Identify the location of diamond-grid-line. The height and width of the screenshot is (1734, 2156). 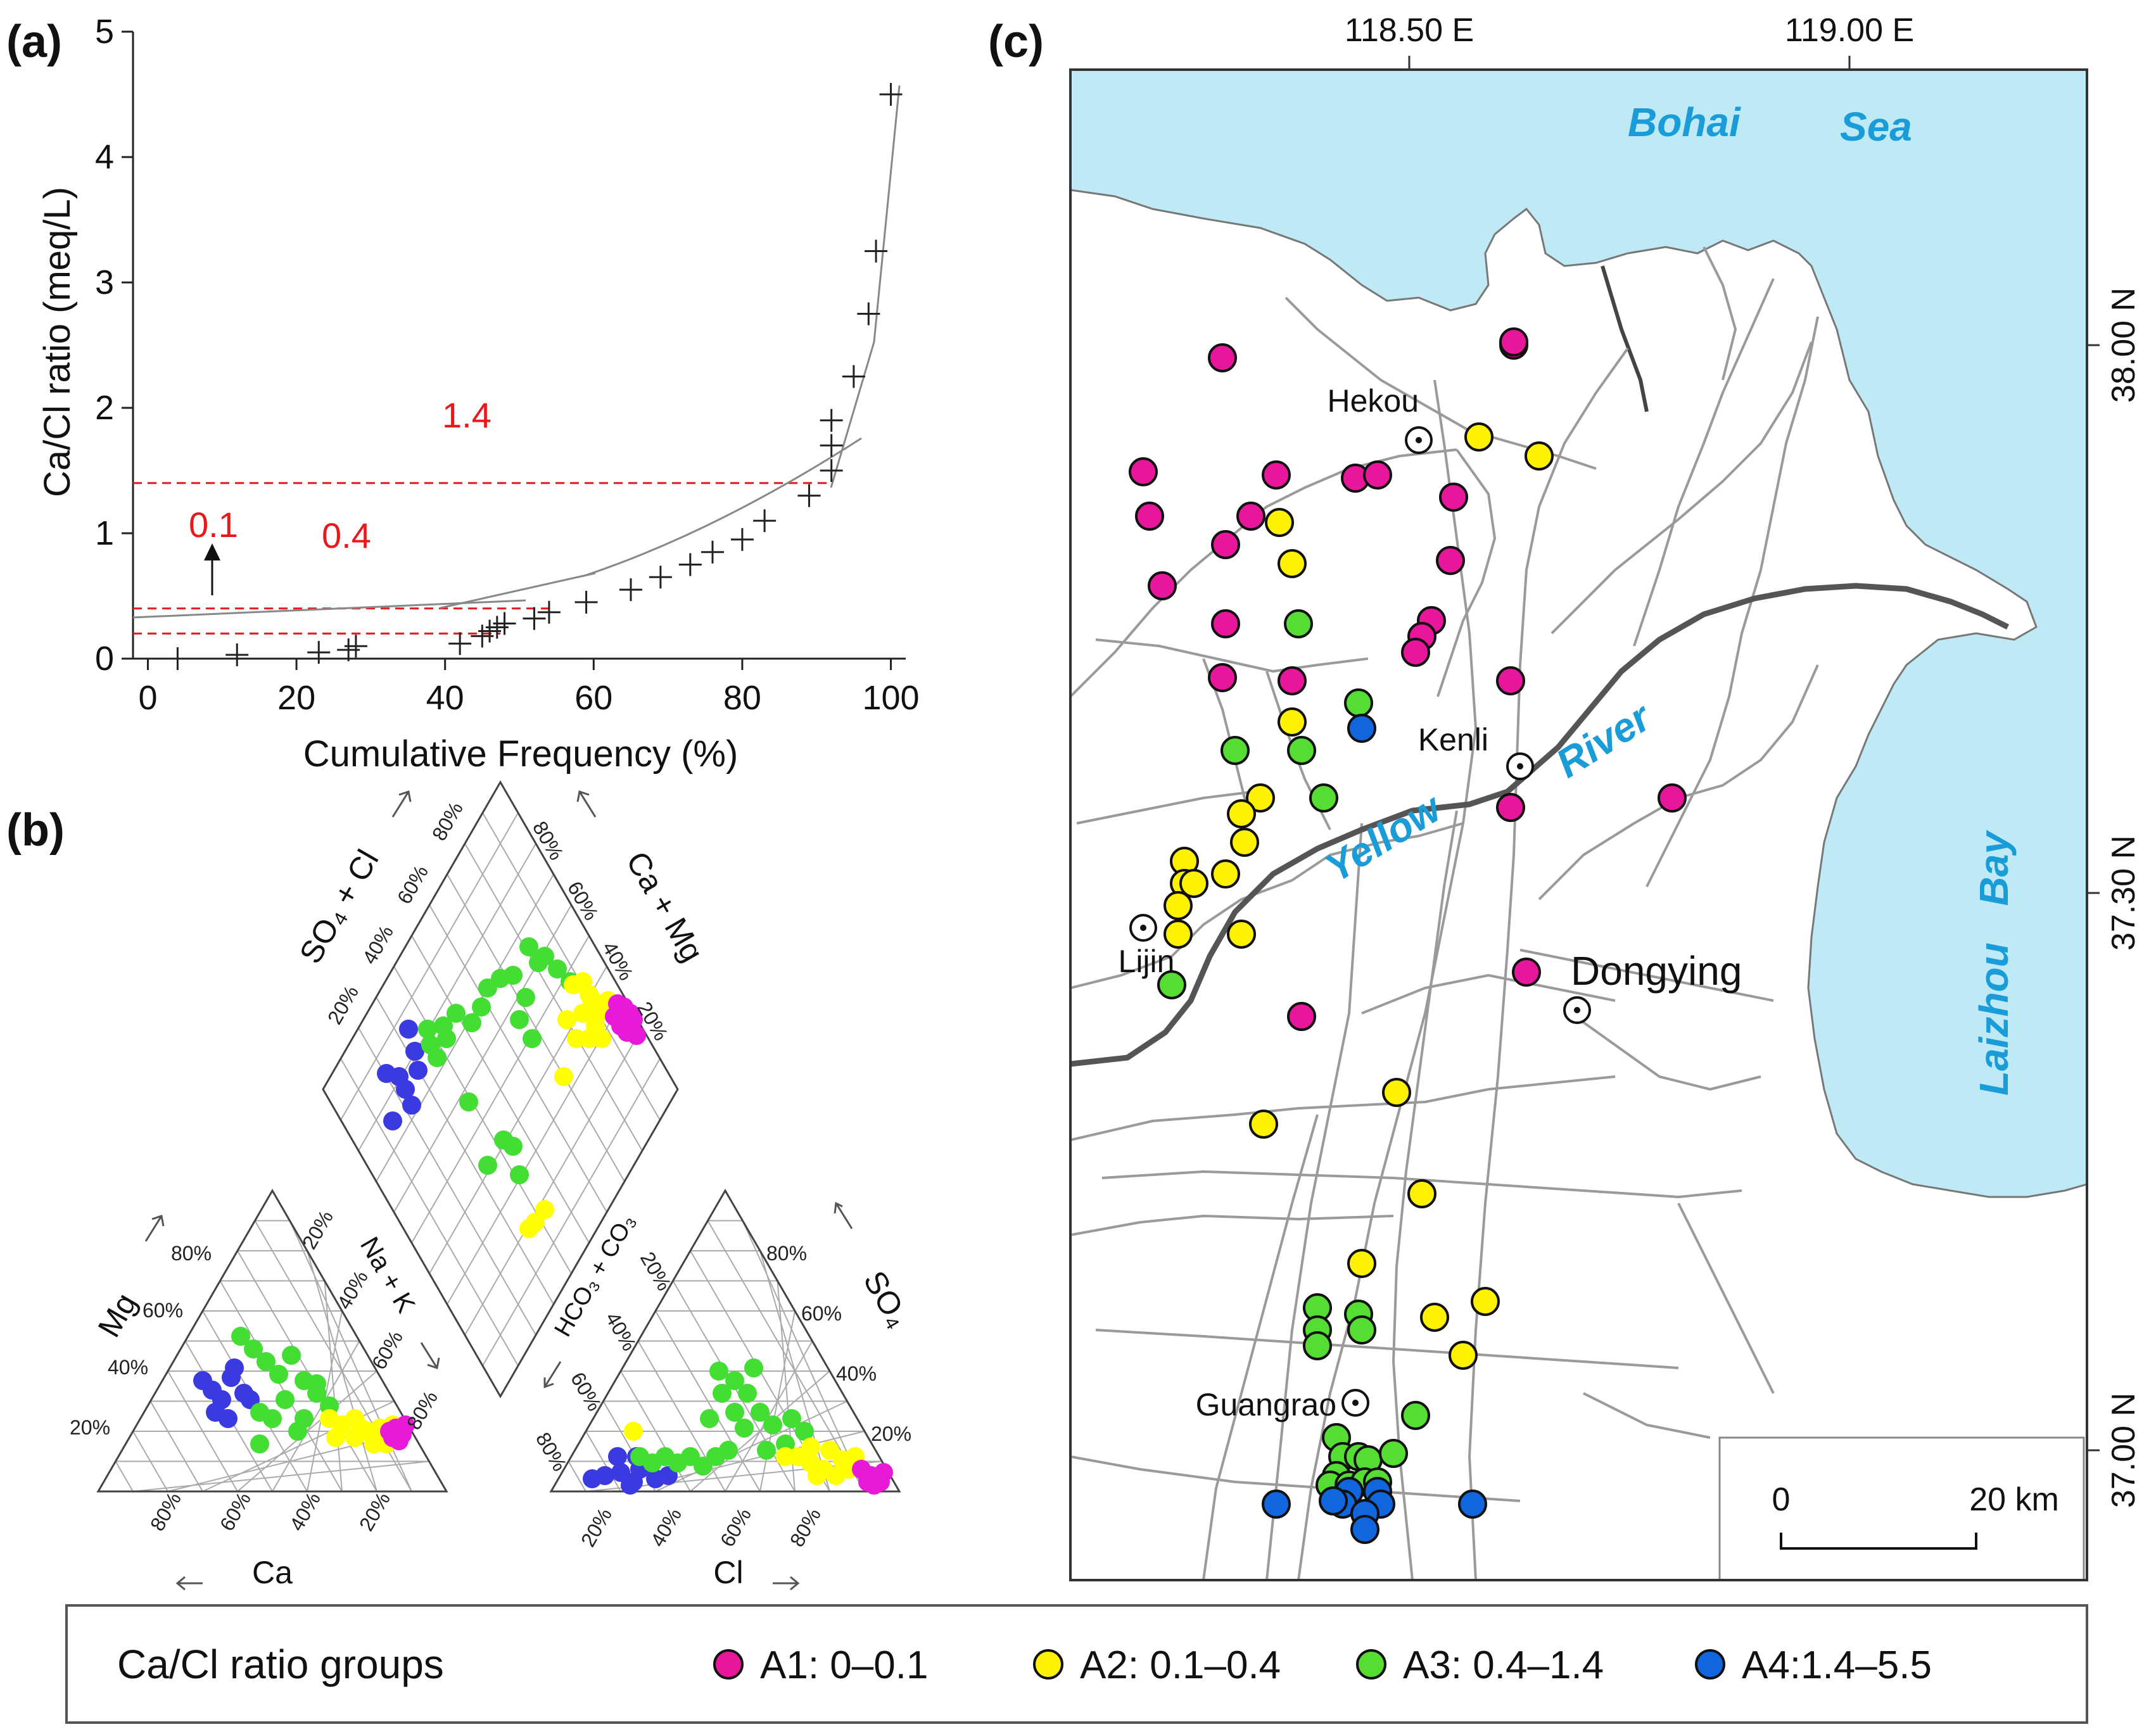
(536, 1151).